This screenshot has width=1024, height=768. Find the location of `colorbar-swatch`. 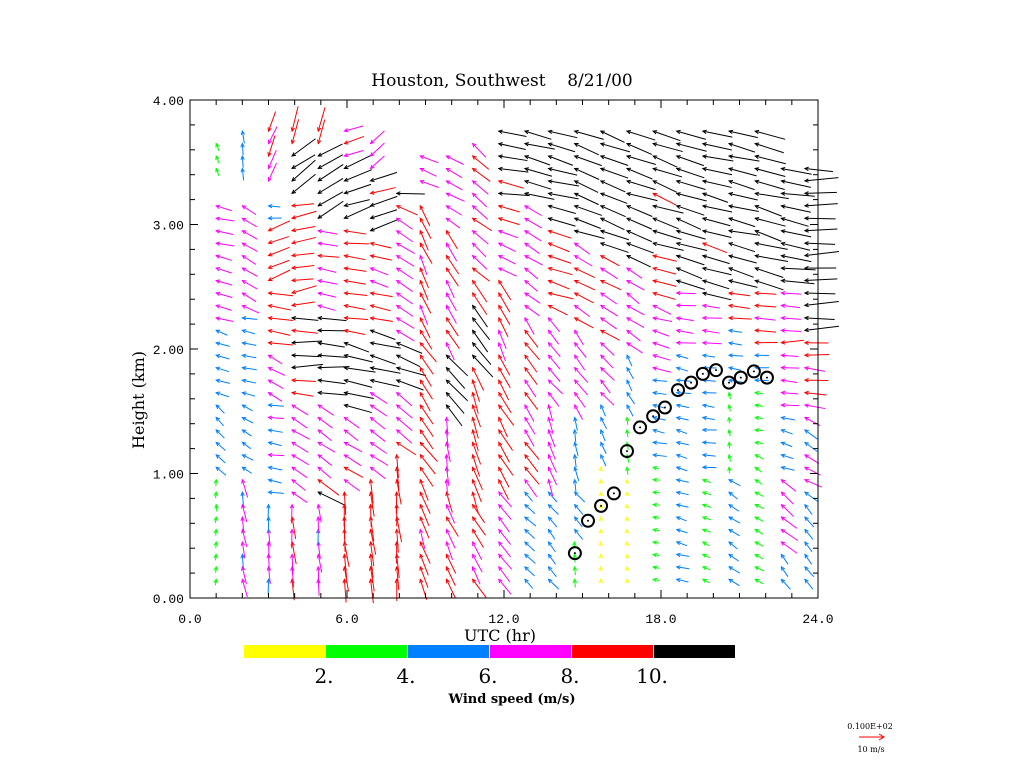

colorbar-swatch is located at coordinates (366, 651).